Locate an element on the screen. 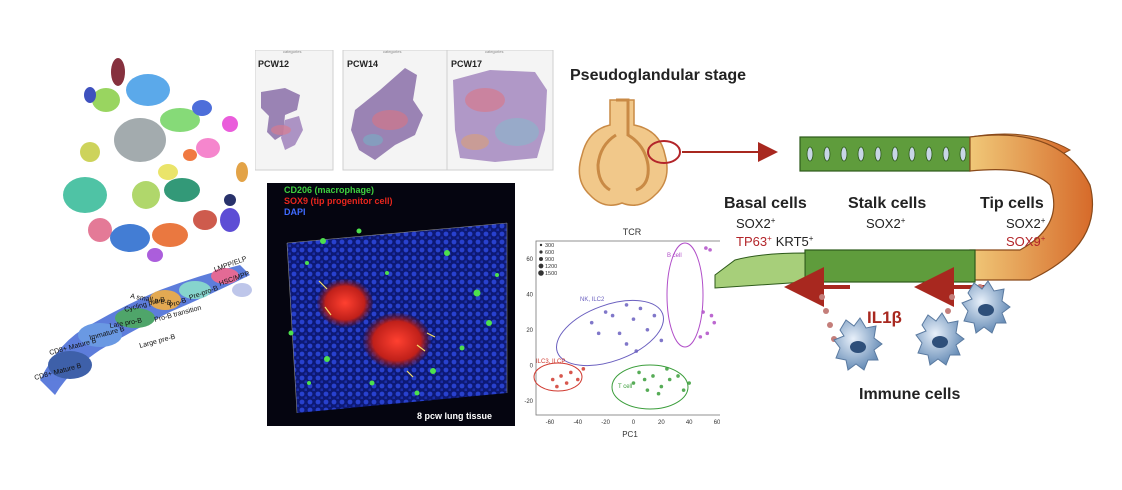 Image resolution: width=1122 pixels, height=490 pixels. immune-cells is located at coordinates (922, 325).